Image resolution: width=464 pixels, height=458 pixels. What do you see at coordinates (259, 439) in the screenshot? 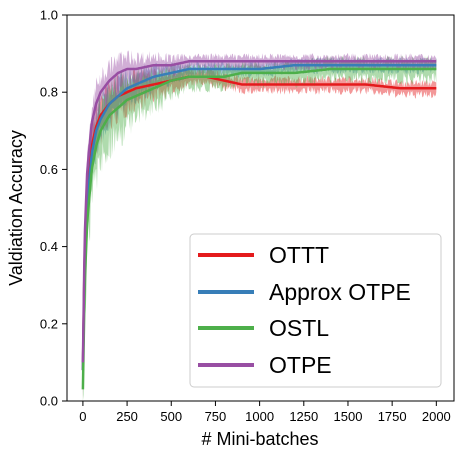
I see `x-axis-label: # Mini-batches` at bounding box center [259, 439].